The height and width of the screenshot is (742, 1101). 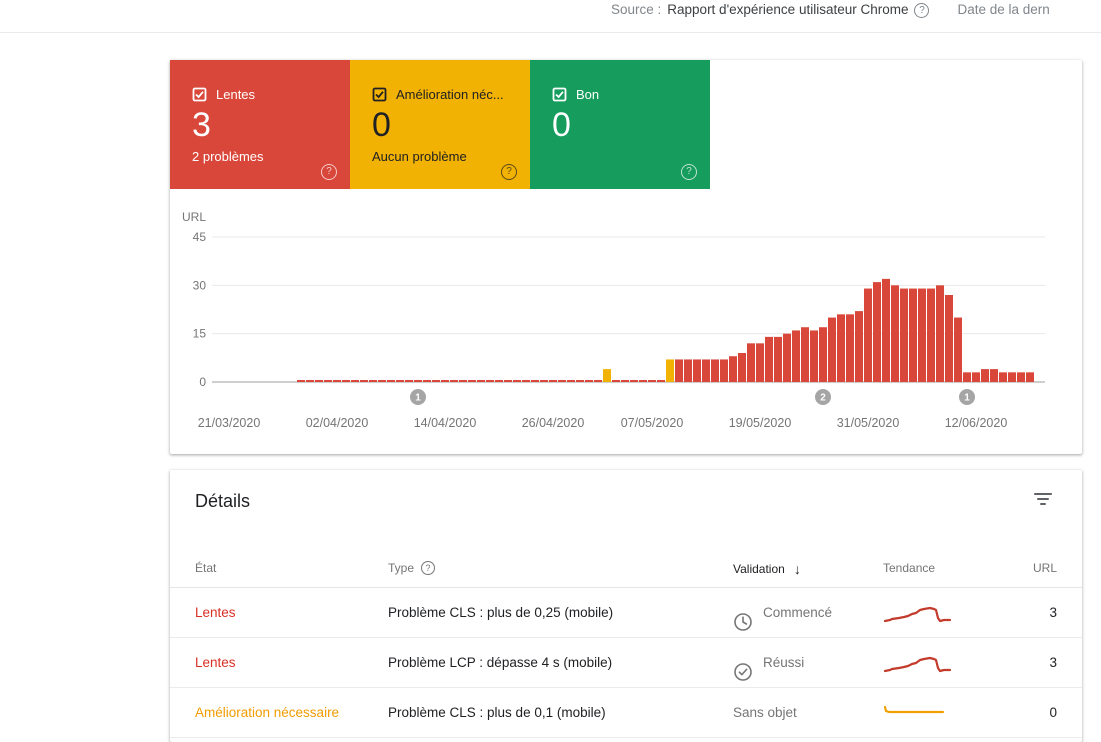 What do you see at coordinates (620, 124) in the screenshot?
I see `card-good: Bon 0 ?` at bounding box center [620, 124].